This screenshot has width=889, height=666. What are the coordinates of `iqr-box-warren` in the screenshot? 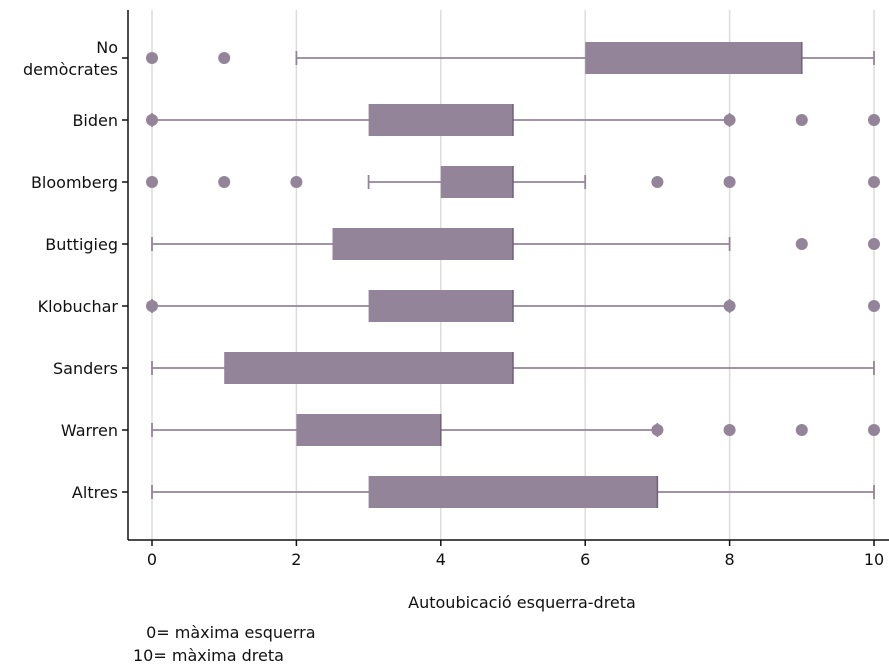 It's located at (368, 430).